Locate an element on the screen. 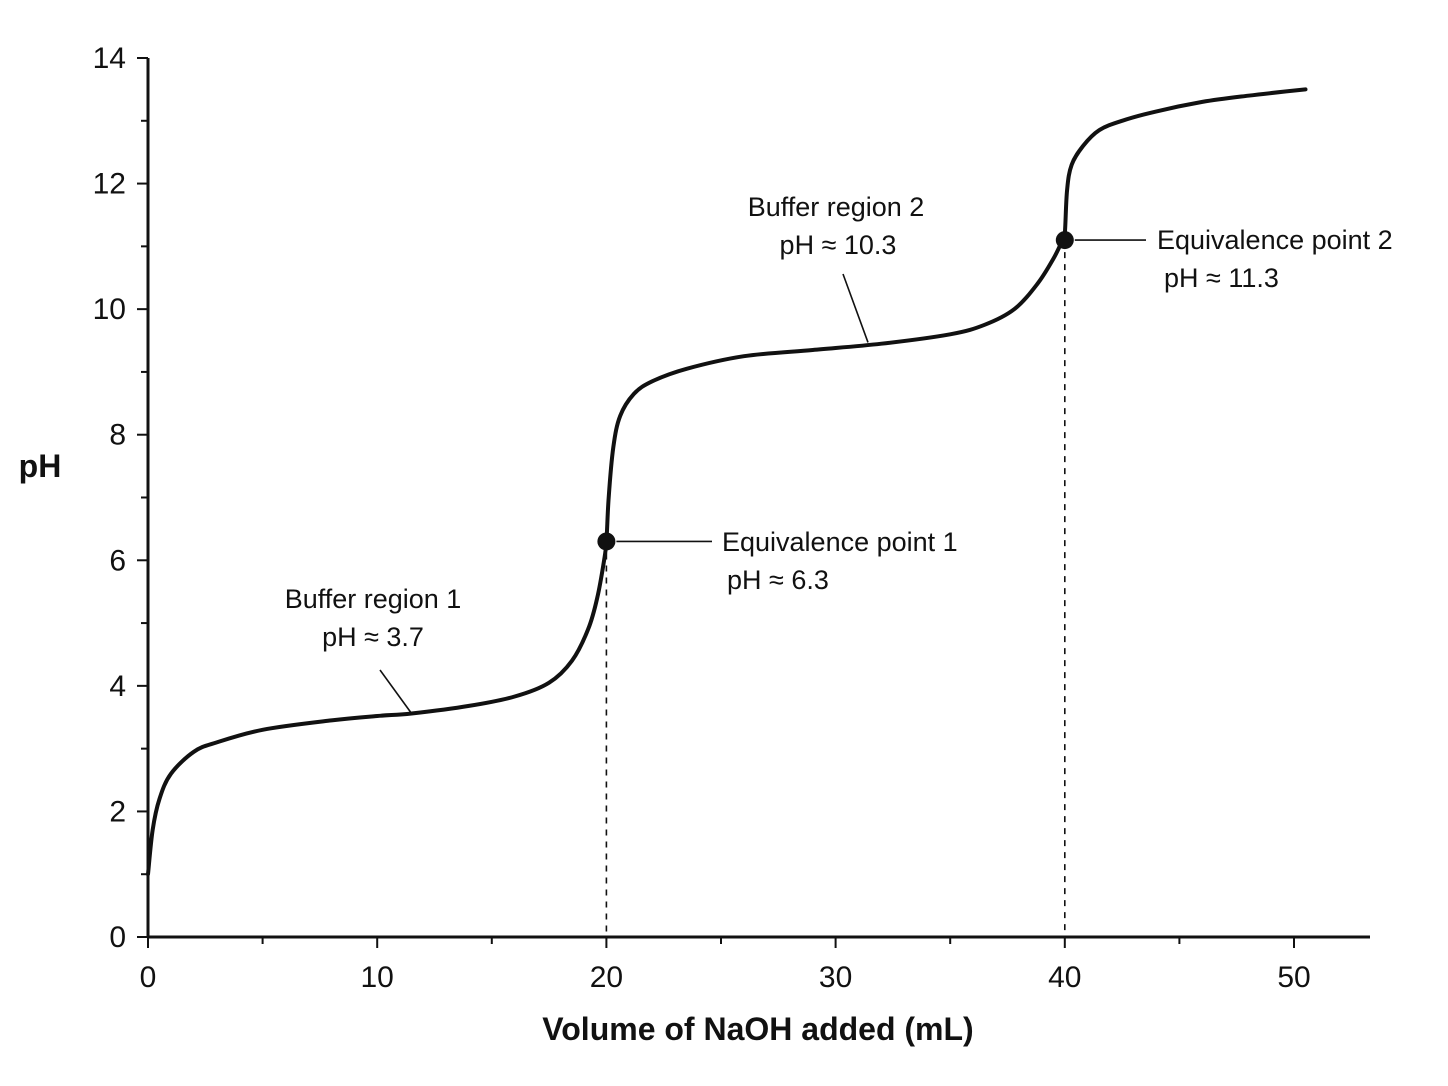 The width and height of the screenshot is (1448, 1086). annotation-buffer-1-line1: Buffer region 1 is located at coordinates (373, 599).